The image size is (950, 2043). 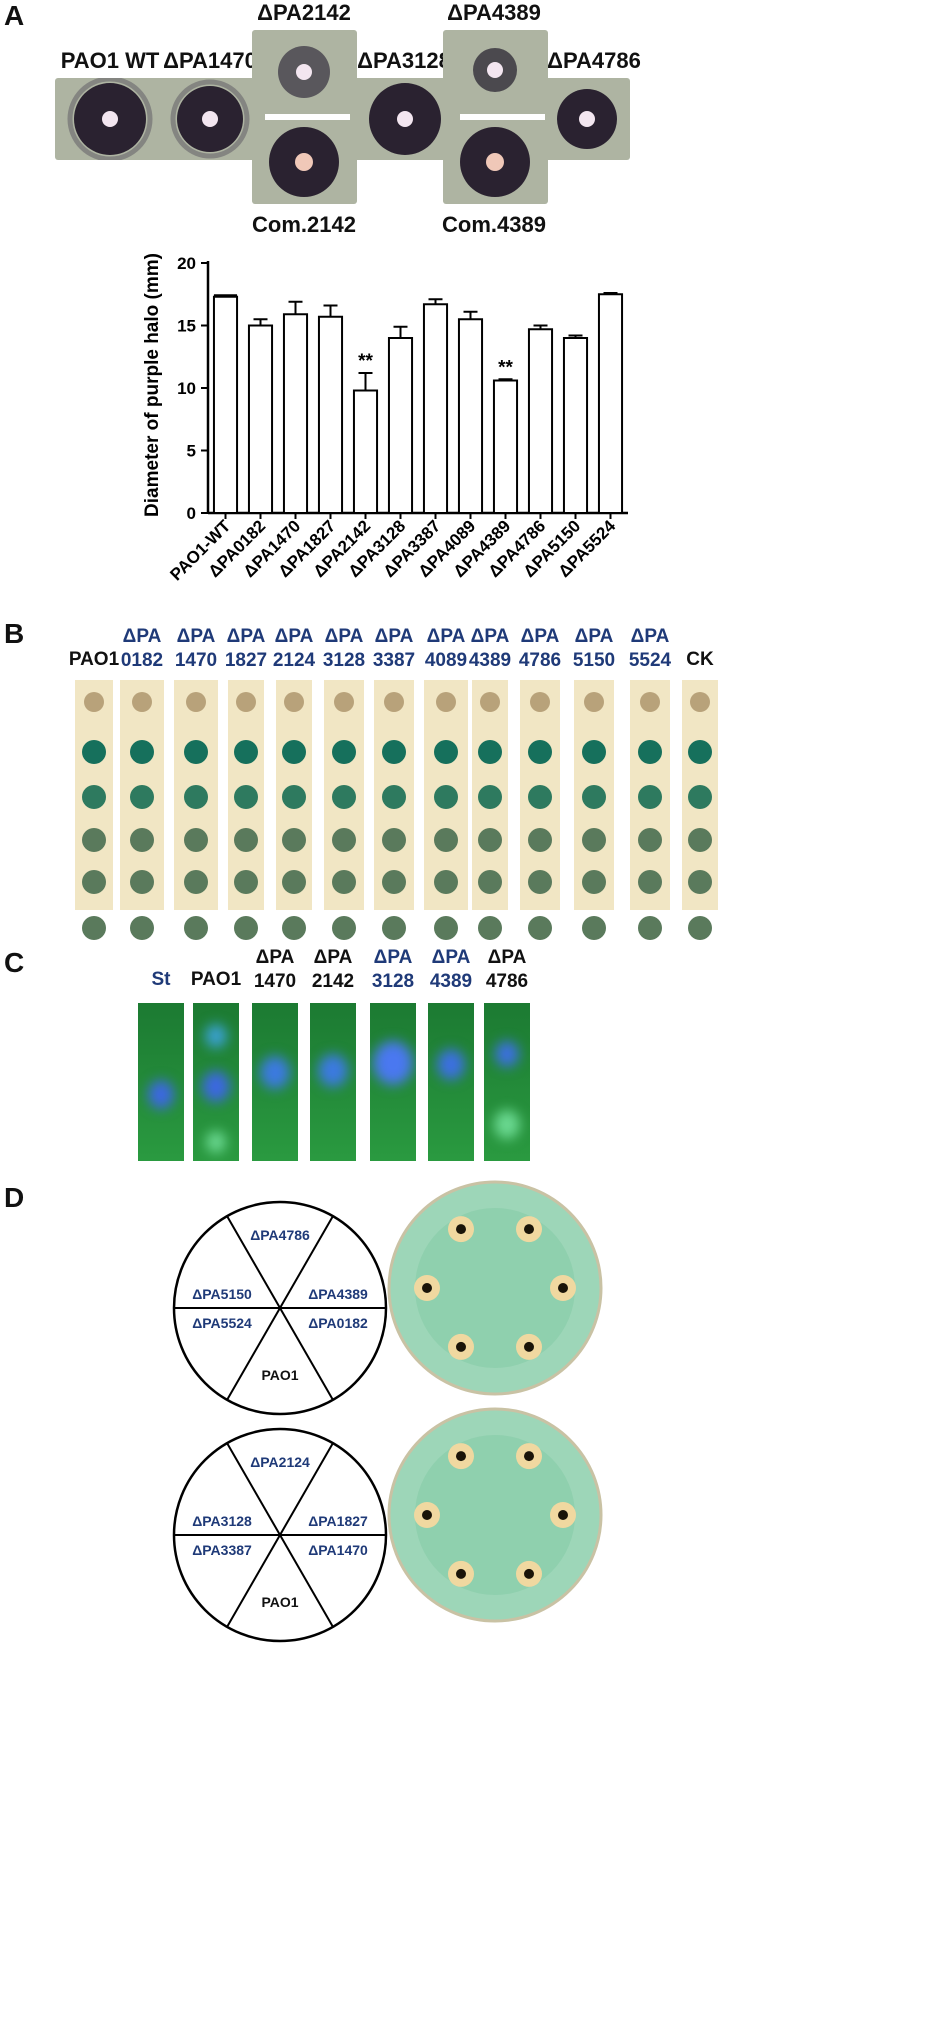 I want to click on halo-photo-pa4389, so click(x=495, y=72).